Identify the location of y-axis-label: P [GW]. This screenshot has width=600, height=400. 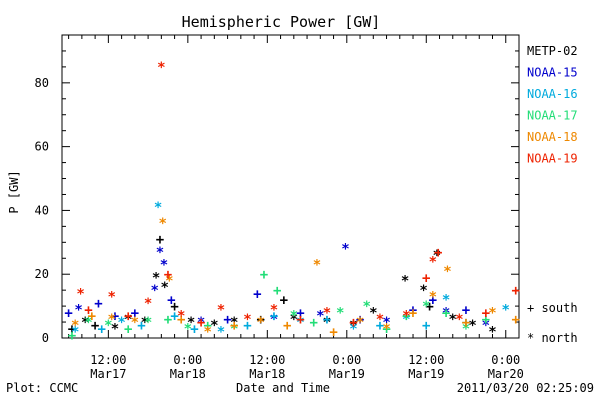
(14, 191).